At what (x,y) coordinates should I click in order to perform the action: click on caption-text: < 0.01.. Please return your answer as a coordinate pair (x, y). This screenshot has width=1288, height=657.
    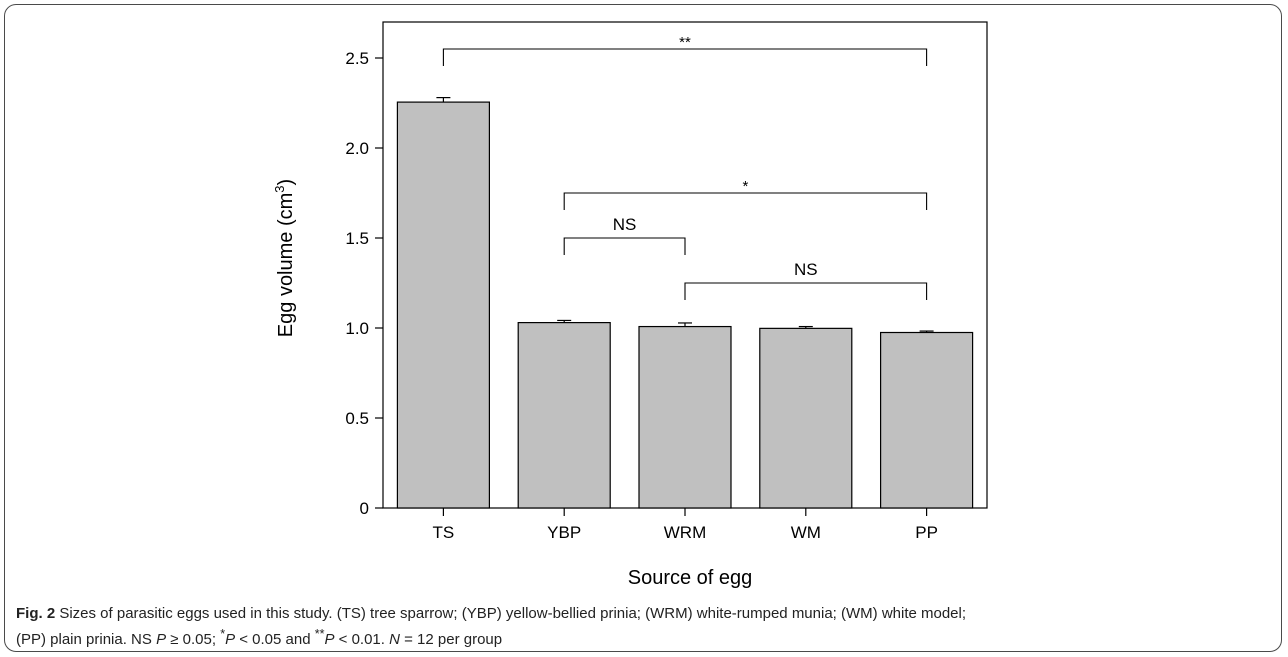
    Looking at the image, I should click on (362, 639).